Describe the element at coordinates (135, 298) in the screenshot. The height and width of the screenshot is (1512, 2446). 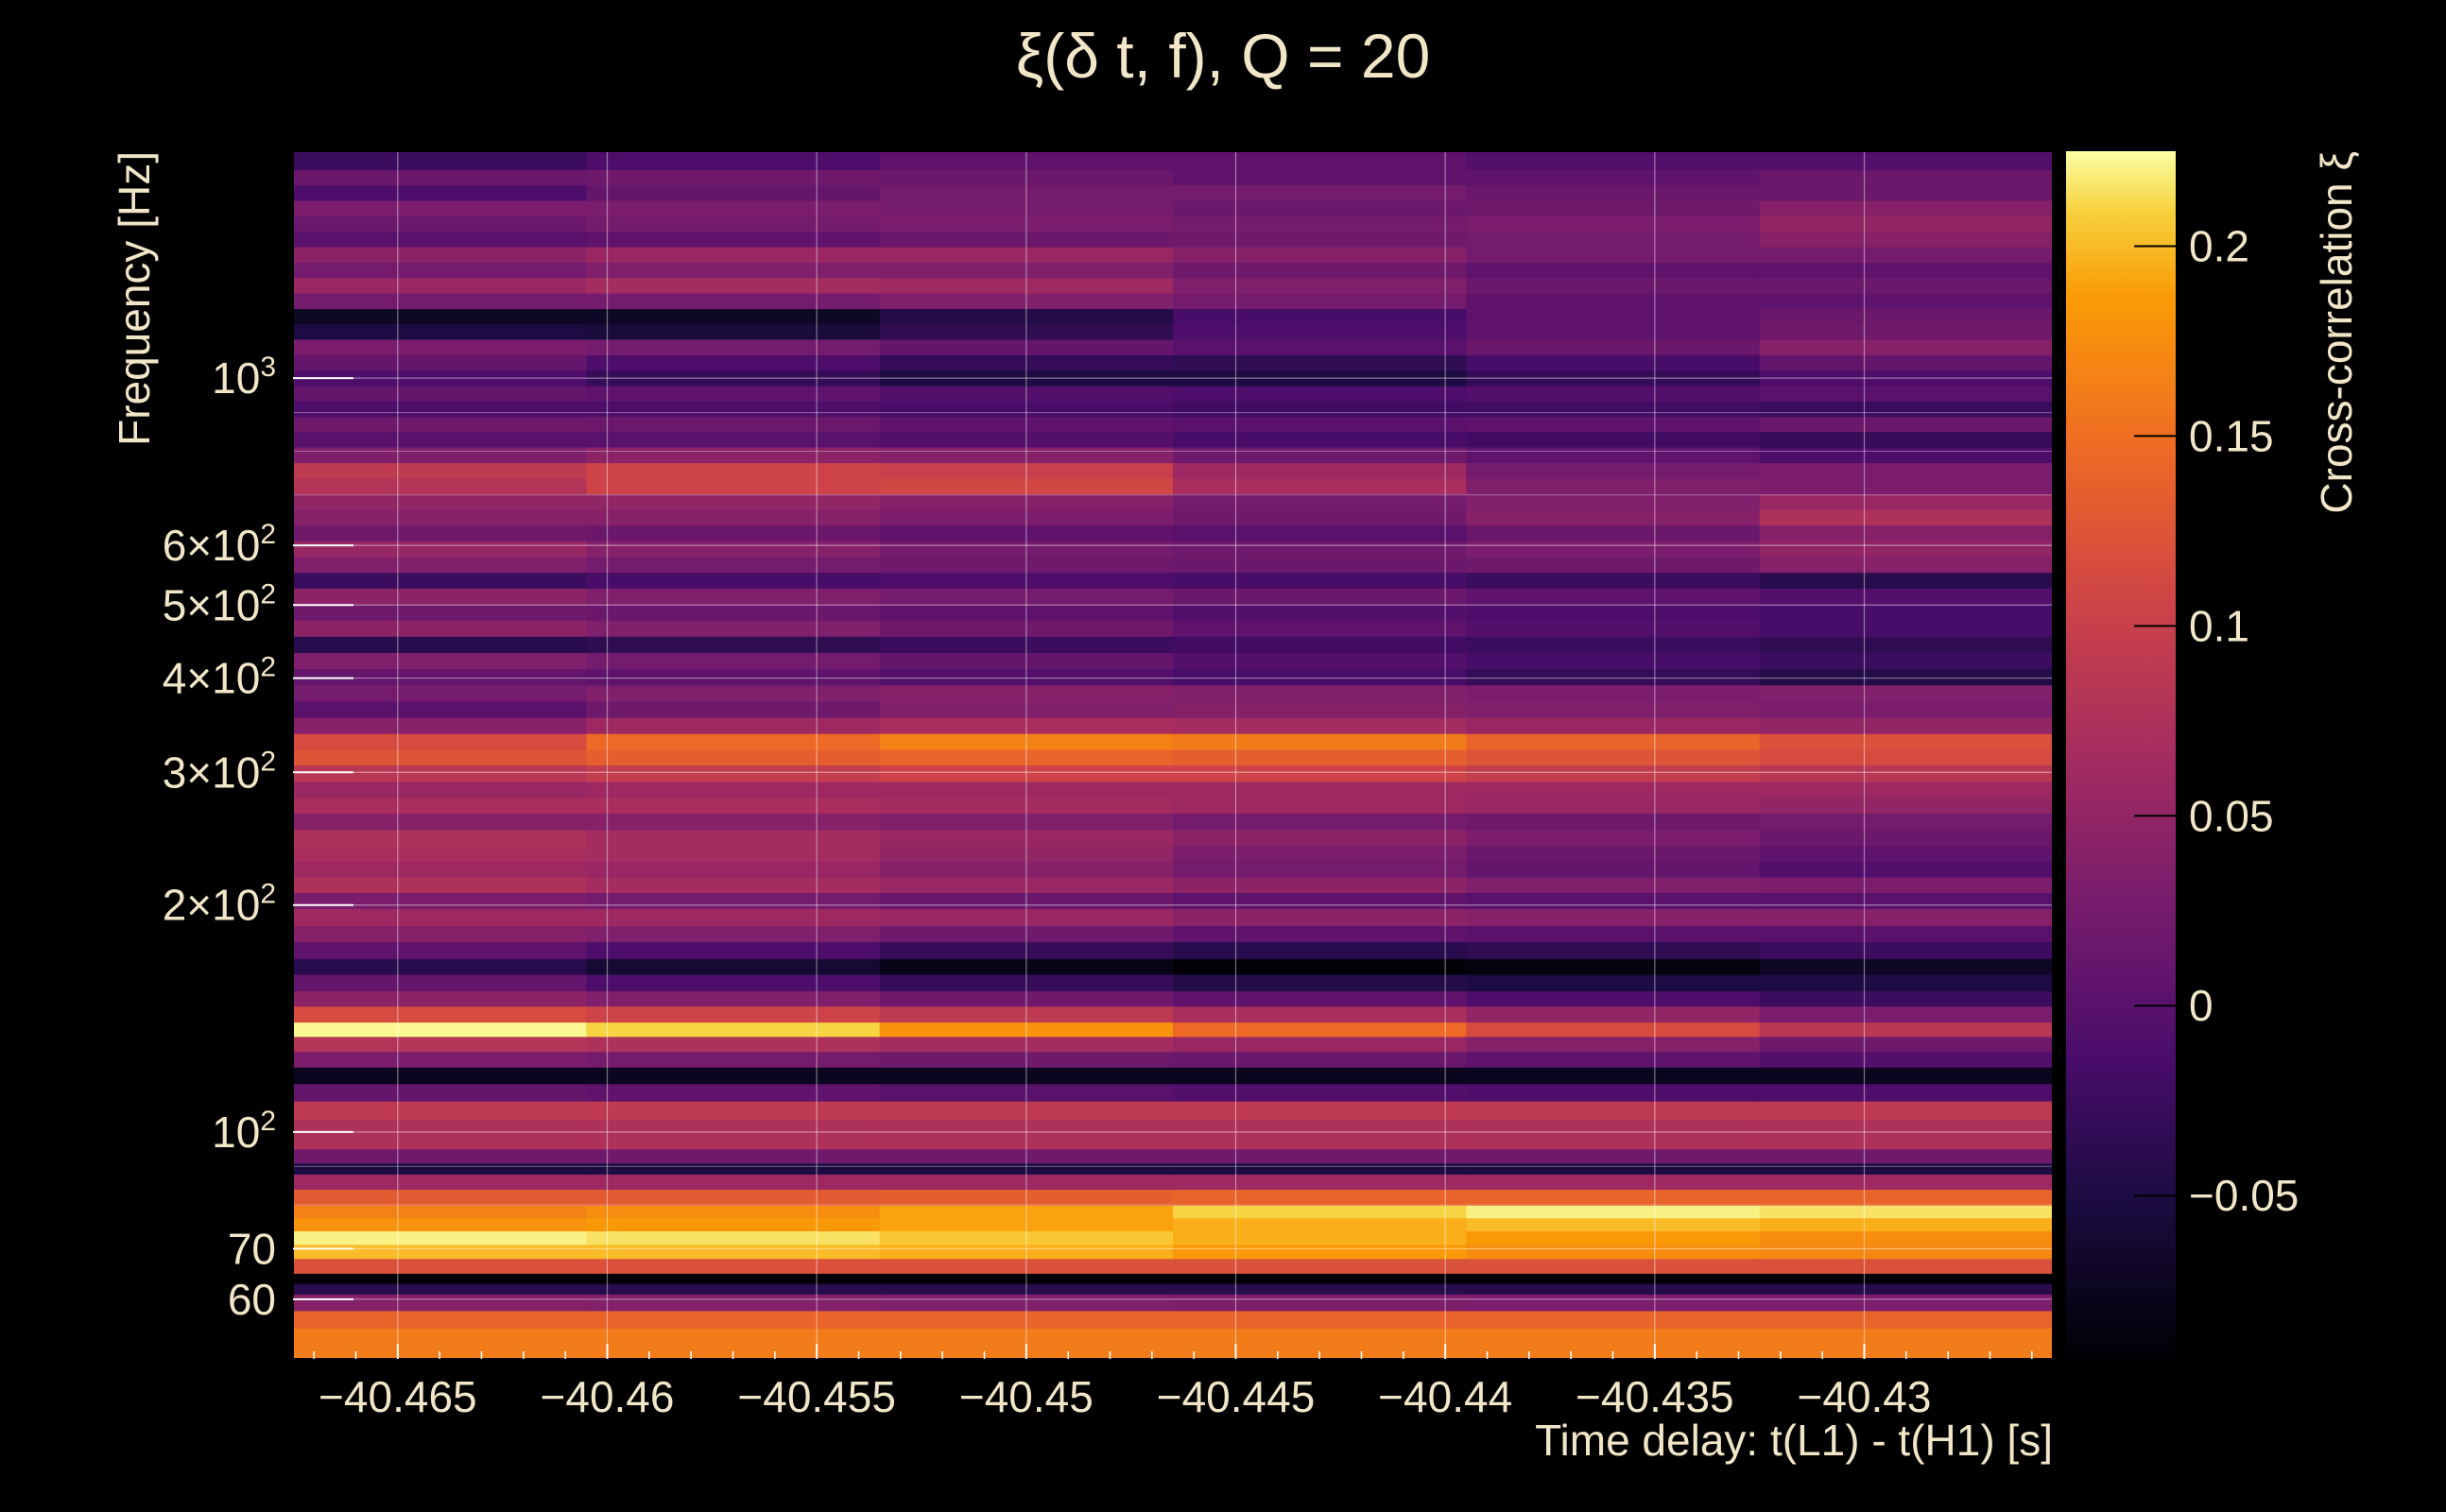
I see `y-axis-label: Frequency [Hz]` at that location.